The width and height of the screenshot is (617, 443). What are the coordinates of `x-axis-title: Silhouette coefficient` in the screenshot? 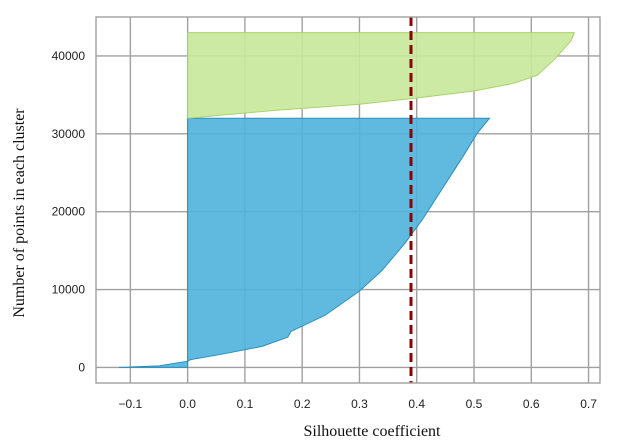 It's located at (373, 431).